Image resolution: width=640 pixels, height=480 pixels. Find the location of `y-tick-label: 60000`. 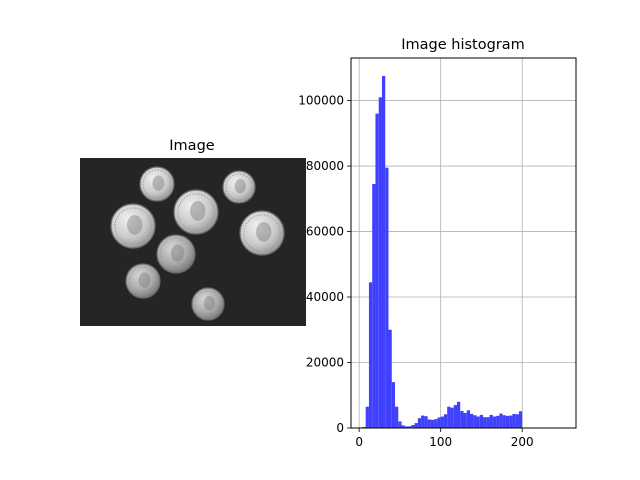

y-tick-label: 60000 is located at coordinates (325, 232).